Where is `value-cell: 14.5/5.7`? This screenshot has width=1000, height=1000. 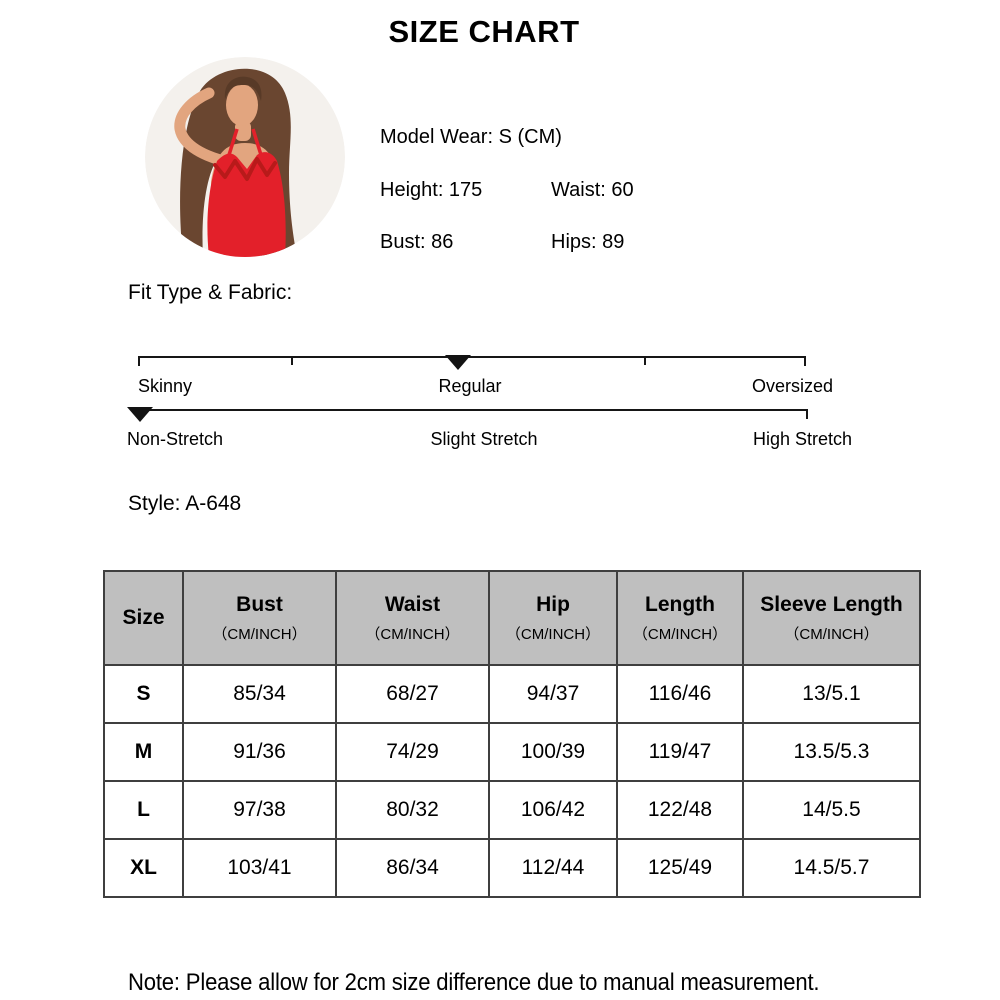 value-cell: 14.5/5.7 is located at coordinates (831, 868).